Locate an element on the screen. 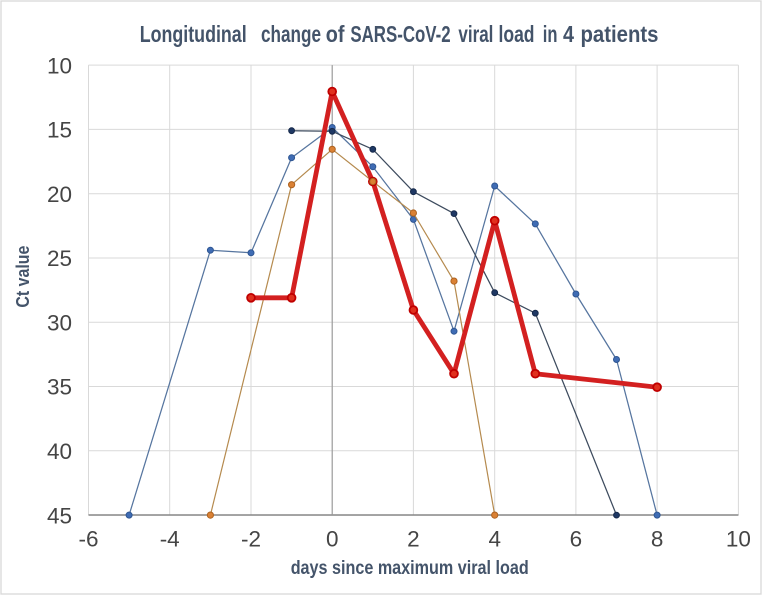  svg-text: days since maximum viral load is located at coordinates (410, 568).